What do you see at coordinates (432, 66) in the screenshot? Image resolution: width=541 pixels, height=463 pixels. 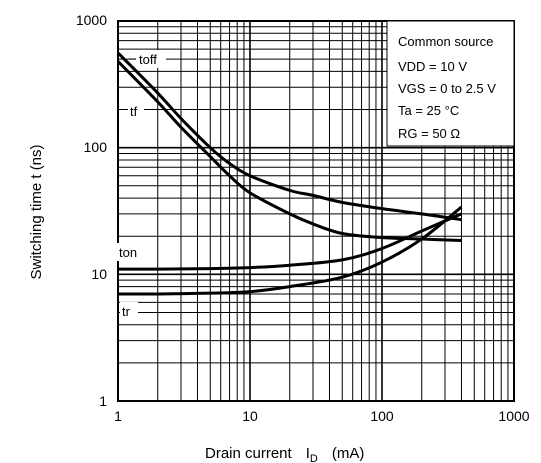 I see `condition-line-2: VDD = 10 V` at bounding box center [432, 66].